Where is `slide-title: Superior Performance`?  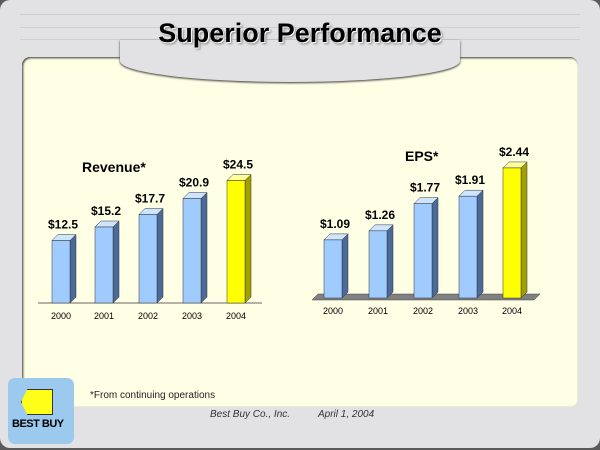 slide-title: Superior Performance is located at coordinates (300, 33).